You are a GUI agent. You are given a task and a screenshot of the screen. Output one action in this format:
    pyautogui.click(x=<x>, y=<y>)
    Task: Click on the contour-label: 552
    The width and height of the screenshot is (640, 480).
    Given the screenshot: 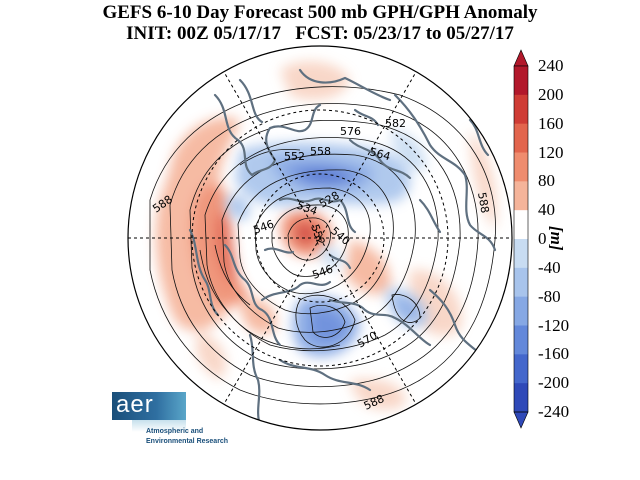 What is the action you would take?
    pyautogui.click(x=294, y=156)
    